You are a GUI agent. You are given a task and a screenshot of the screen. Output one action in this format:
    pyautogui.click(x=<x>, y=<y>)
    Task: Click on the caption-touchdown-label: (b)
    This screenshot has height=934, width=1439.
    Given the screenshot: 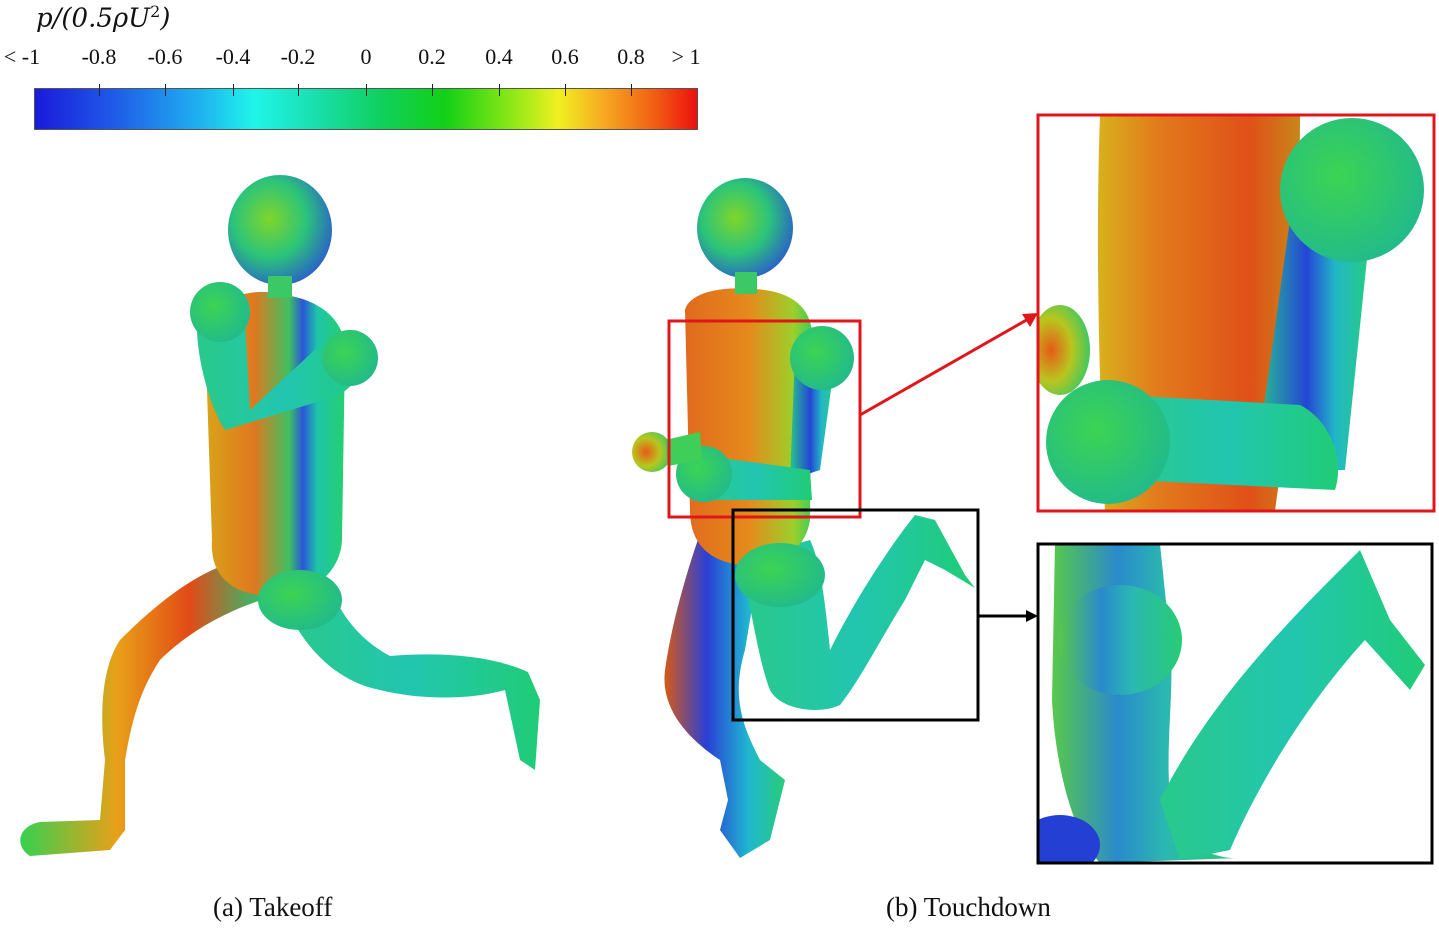 What is the action you would take?
    pyautogui.click(x=902, y=907)
    